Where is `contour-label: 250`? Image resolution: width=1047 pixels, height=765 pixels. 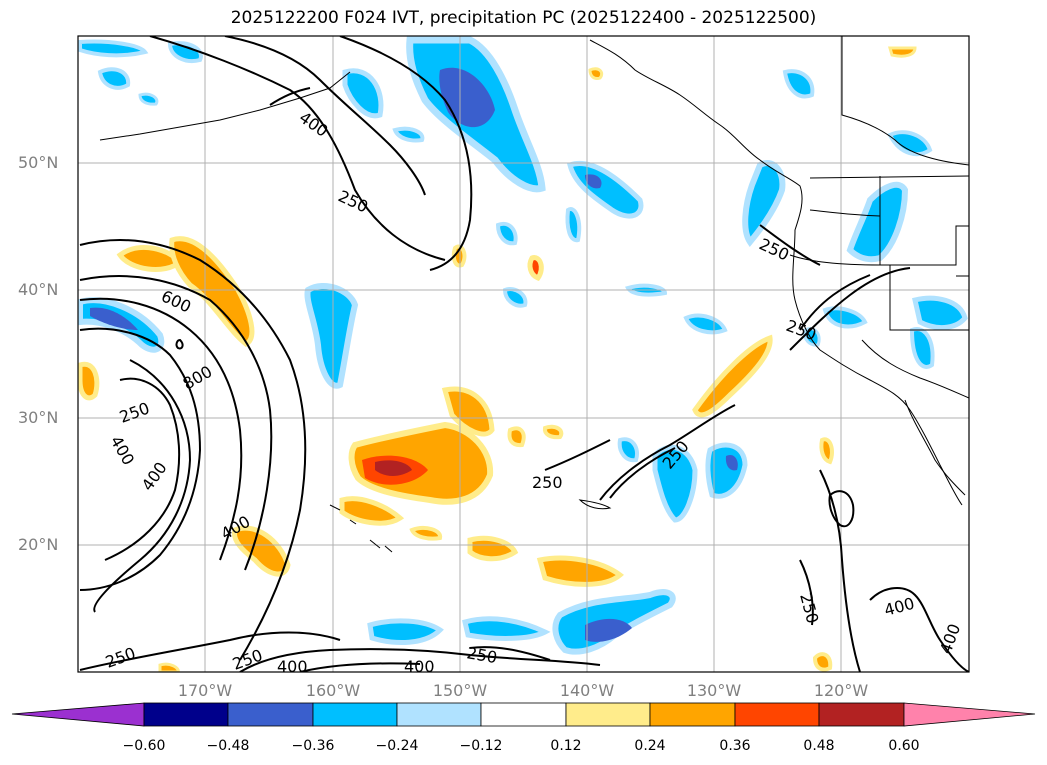 contour-label: 250 is located at coordinates (547, 482).